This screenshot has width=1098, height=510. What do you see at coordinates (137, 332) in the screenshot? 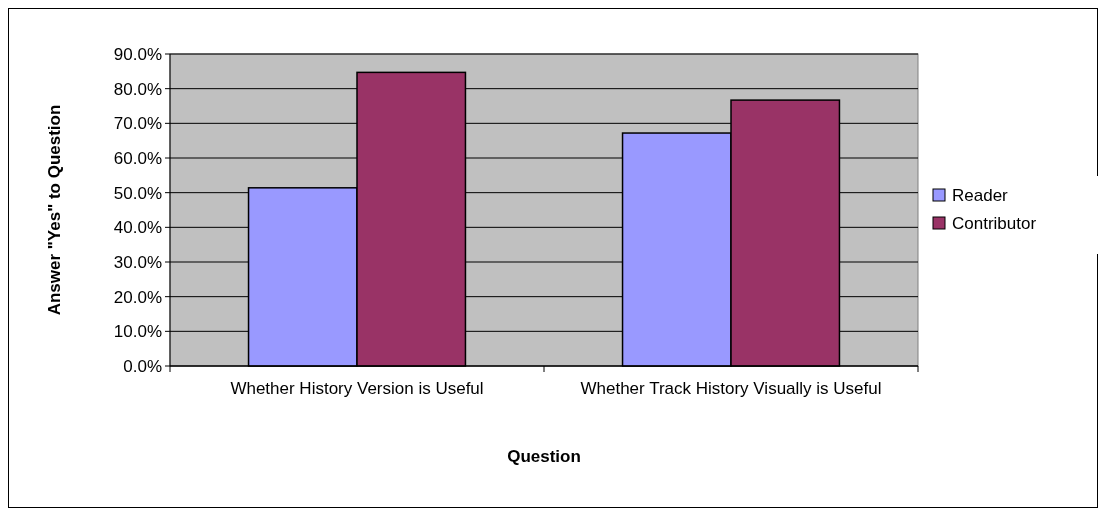
I see `y-tick-label: 10.0%` at bounding box center [137, 332].